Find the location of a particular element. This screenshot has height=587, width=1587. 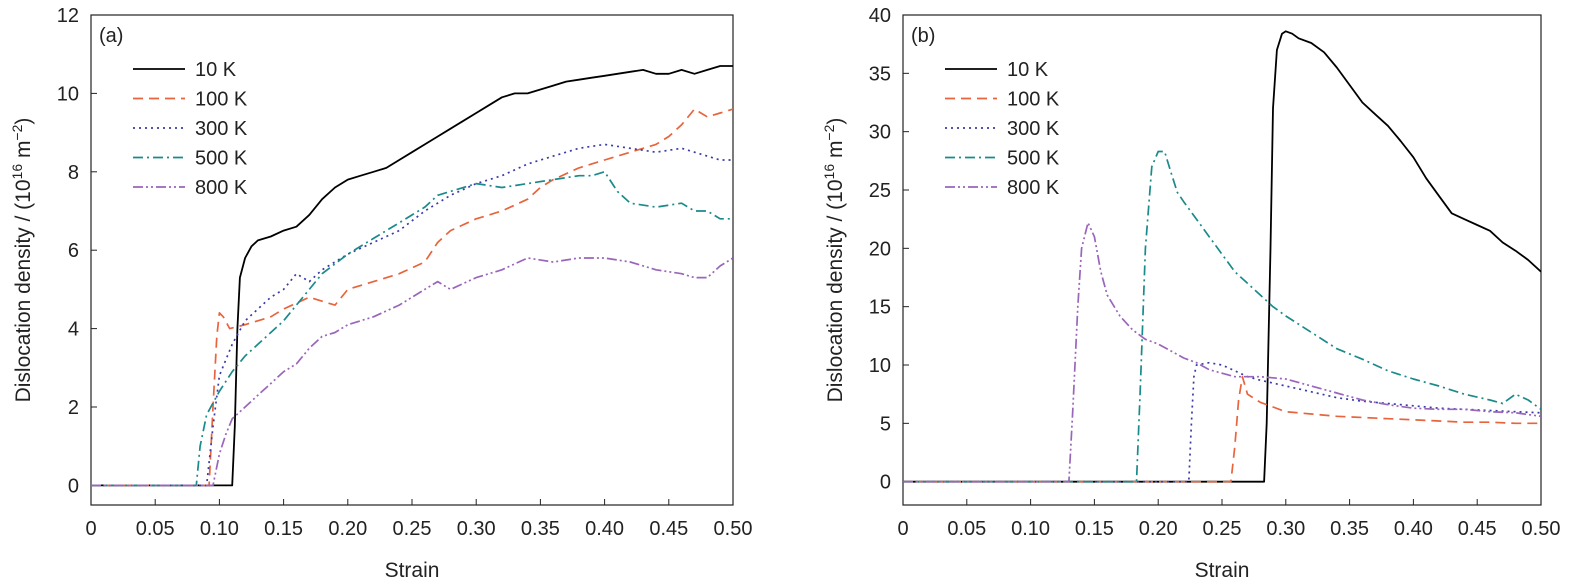

y-tick-label: 8 is located at coordinates (73, 173).